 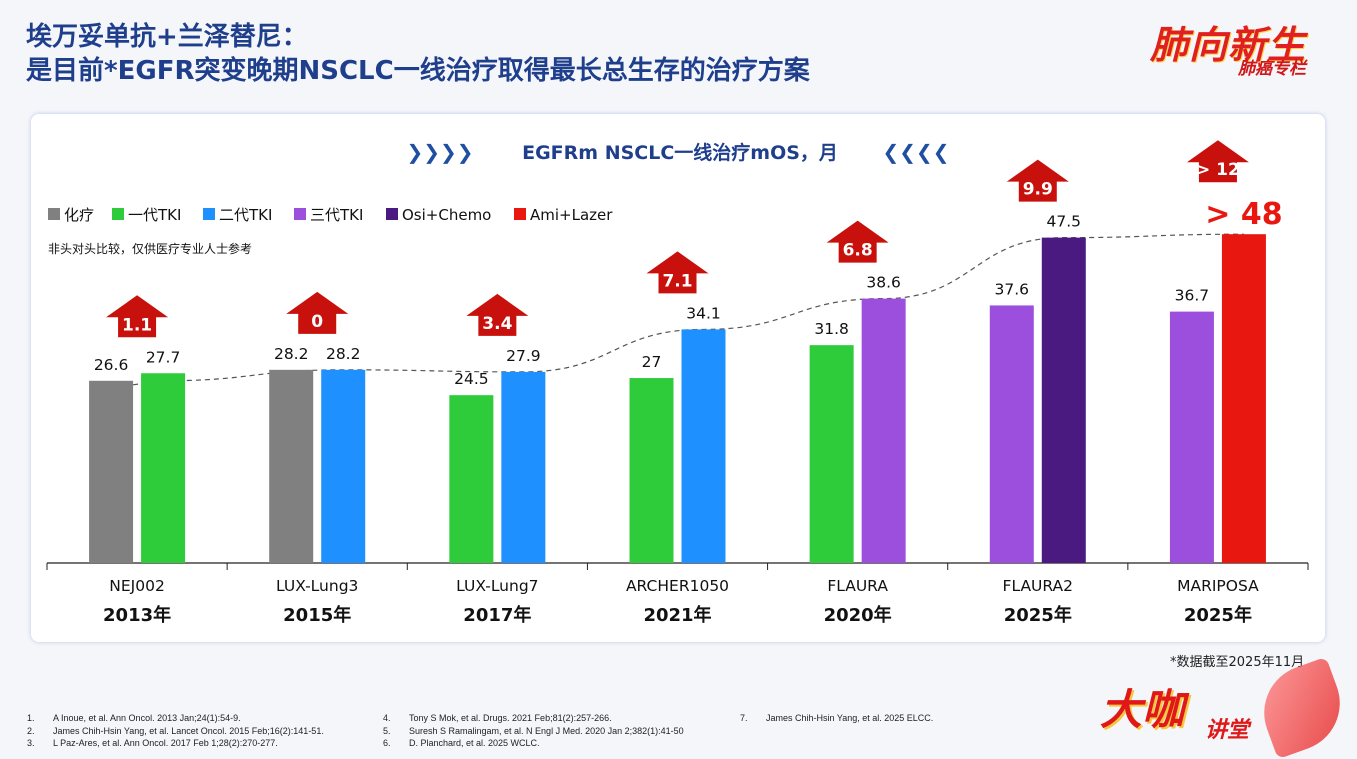 I want to click on data-label: 34.1, so click(x=703, y=313).